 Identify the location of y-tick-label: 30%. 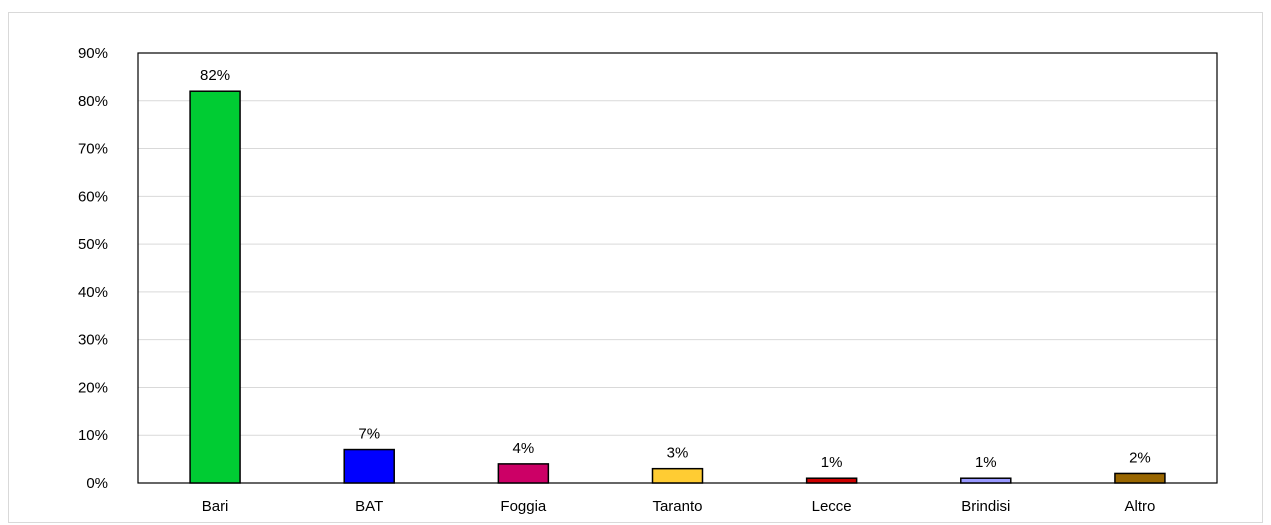
(93, 340).